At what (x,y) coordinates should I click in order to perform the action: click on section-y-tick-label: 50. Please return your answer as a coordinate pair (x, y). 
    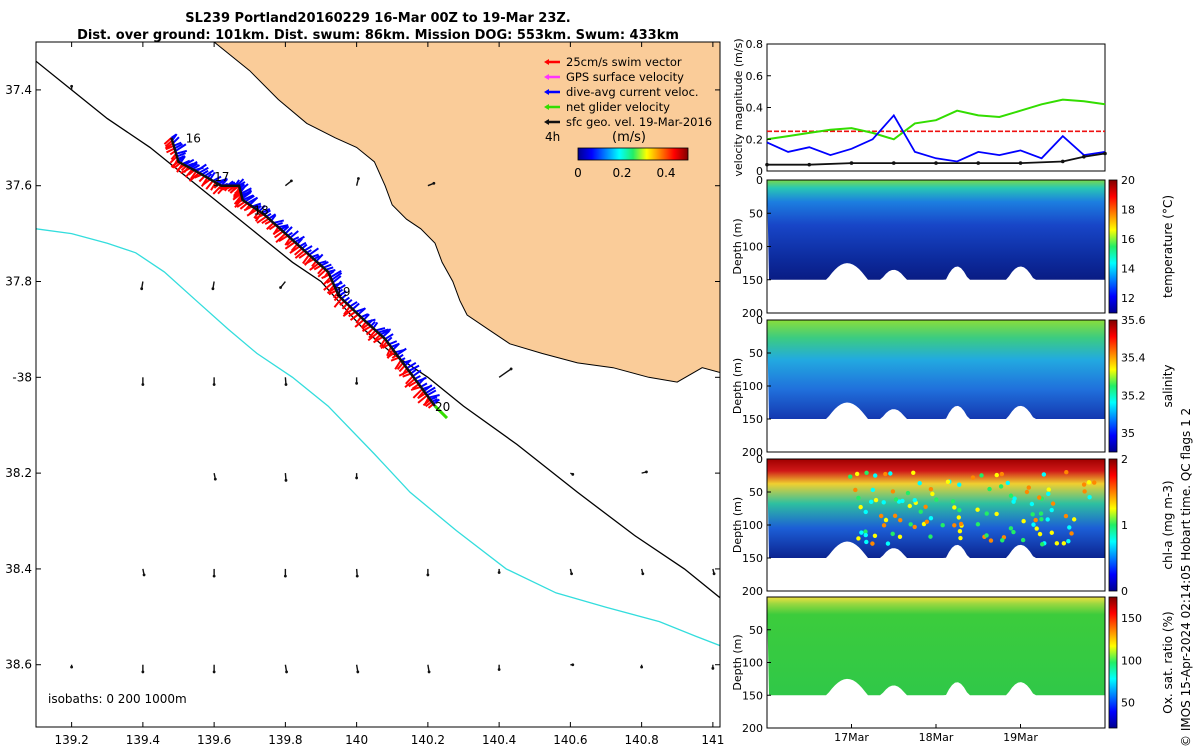
    Looking at the image, I should click on (756, 353).